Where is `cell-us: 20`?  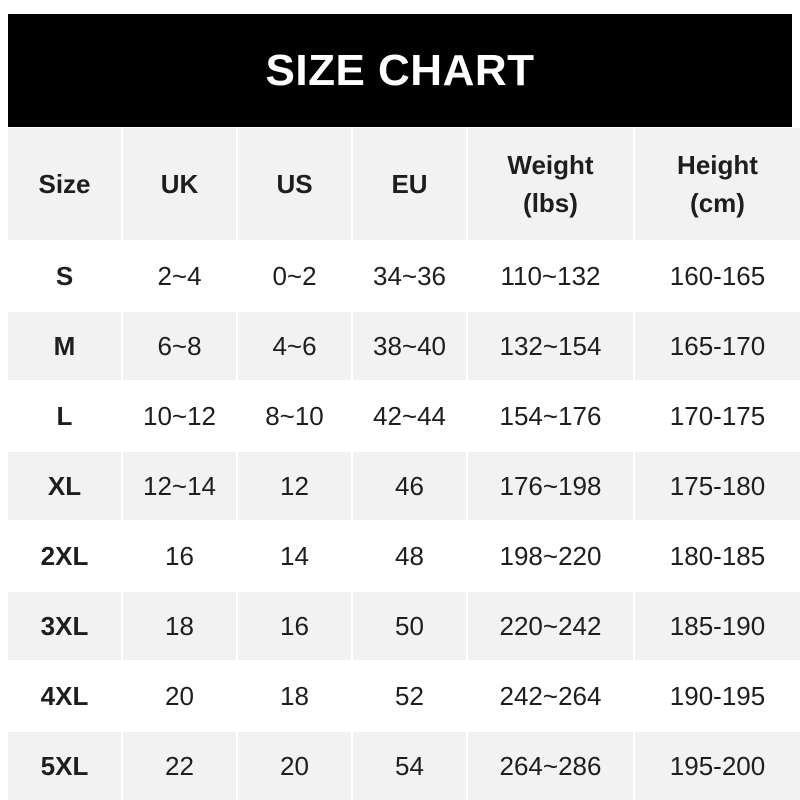
cell-us: 20 is located at coordinates (294, 765).